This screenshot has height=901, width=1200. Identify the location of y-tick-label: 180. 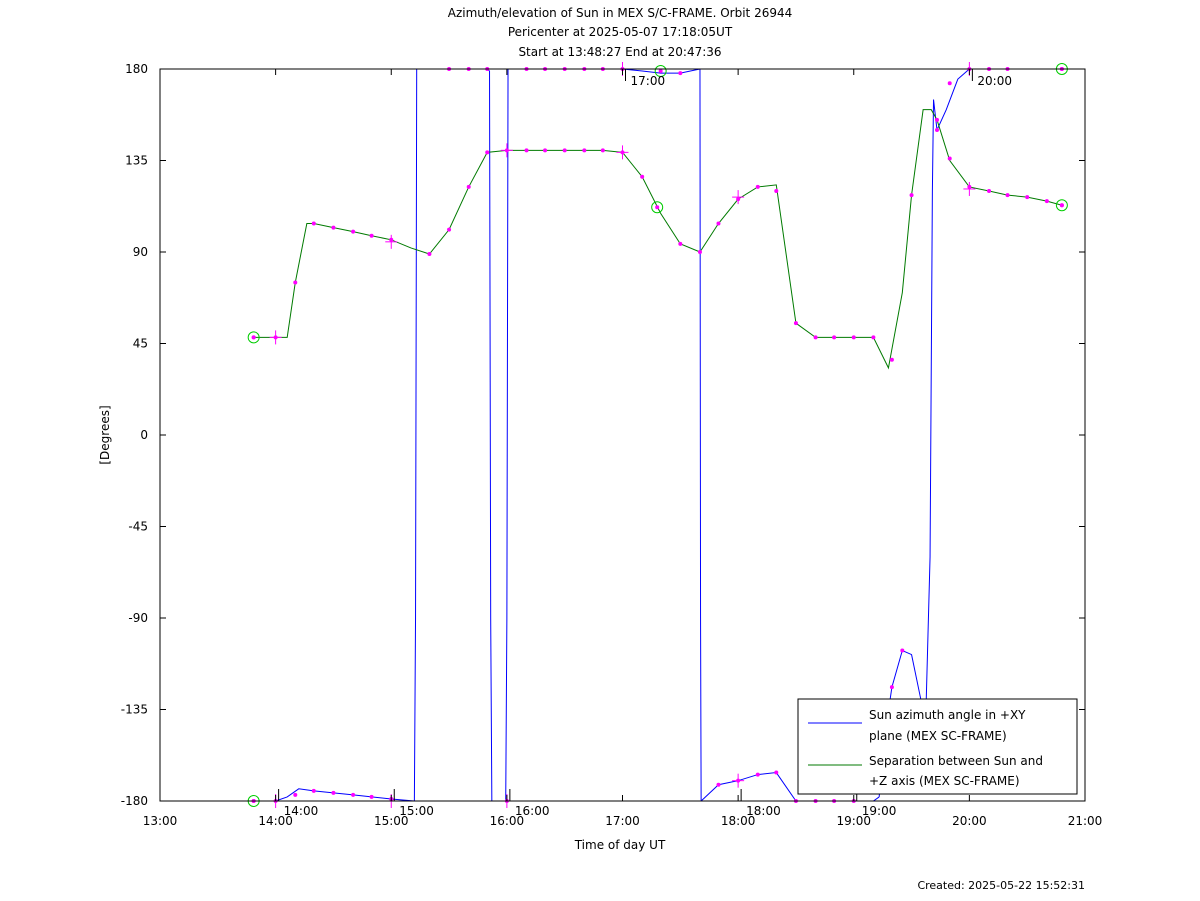
(136, 69).